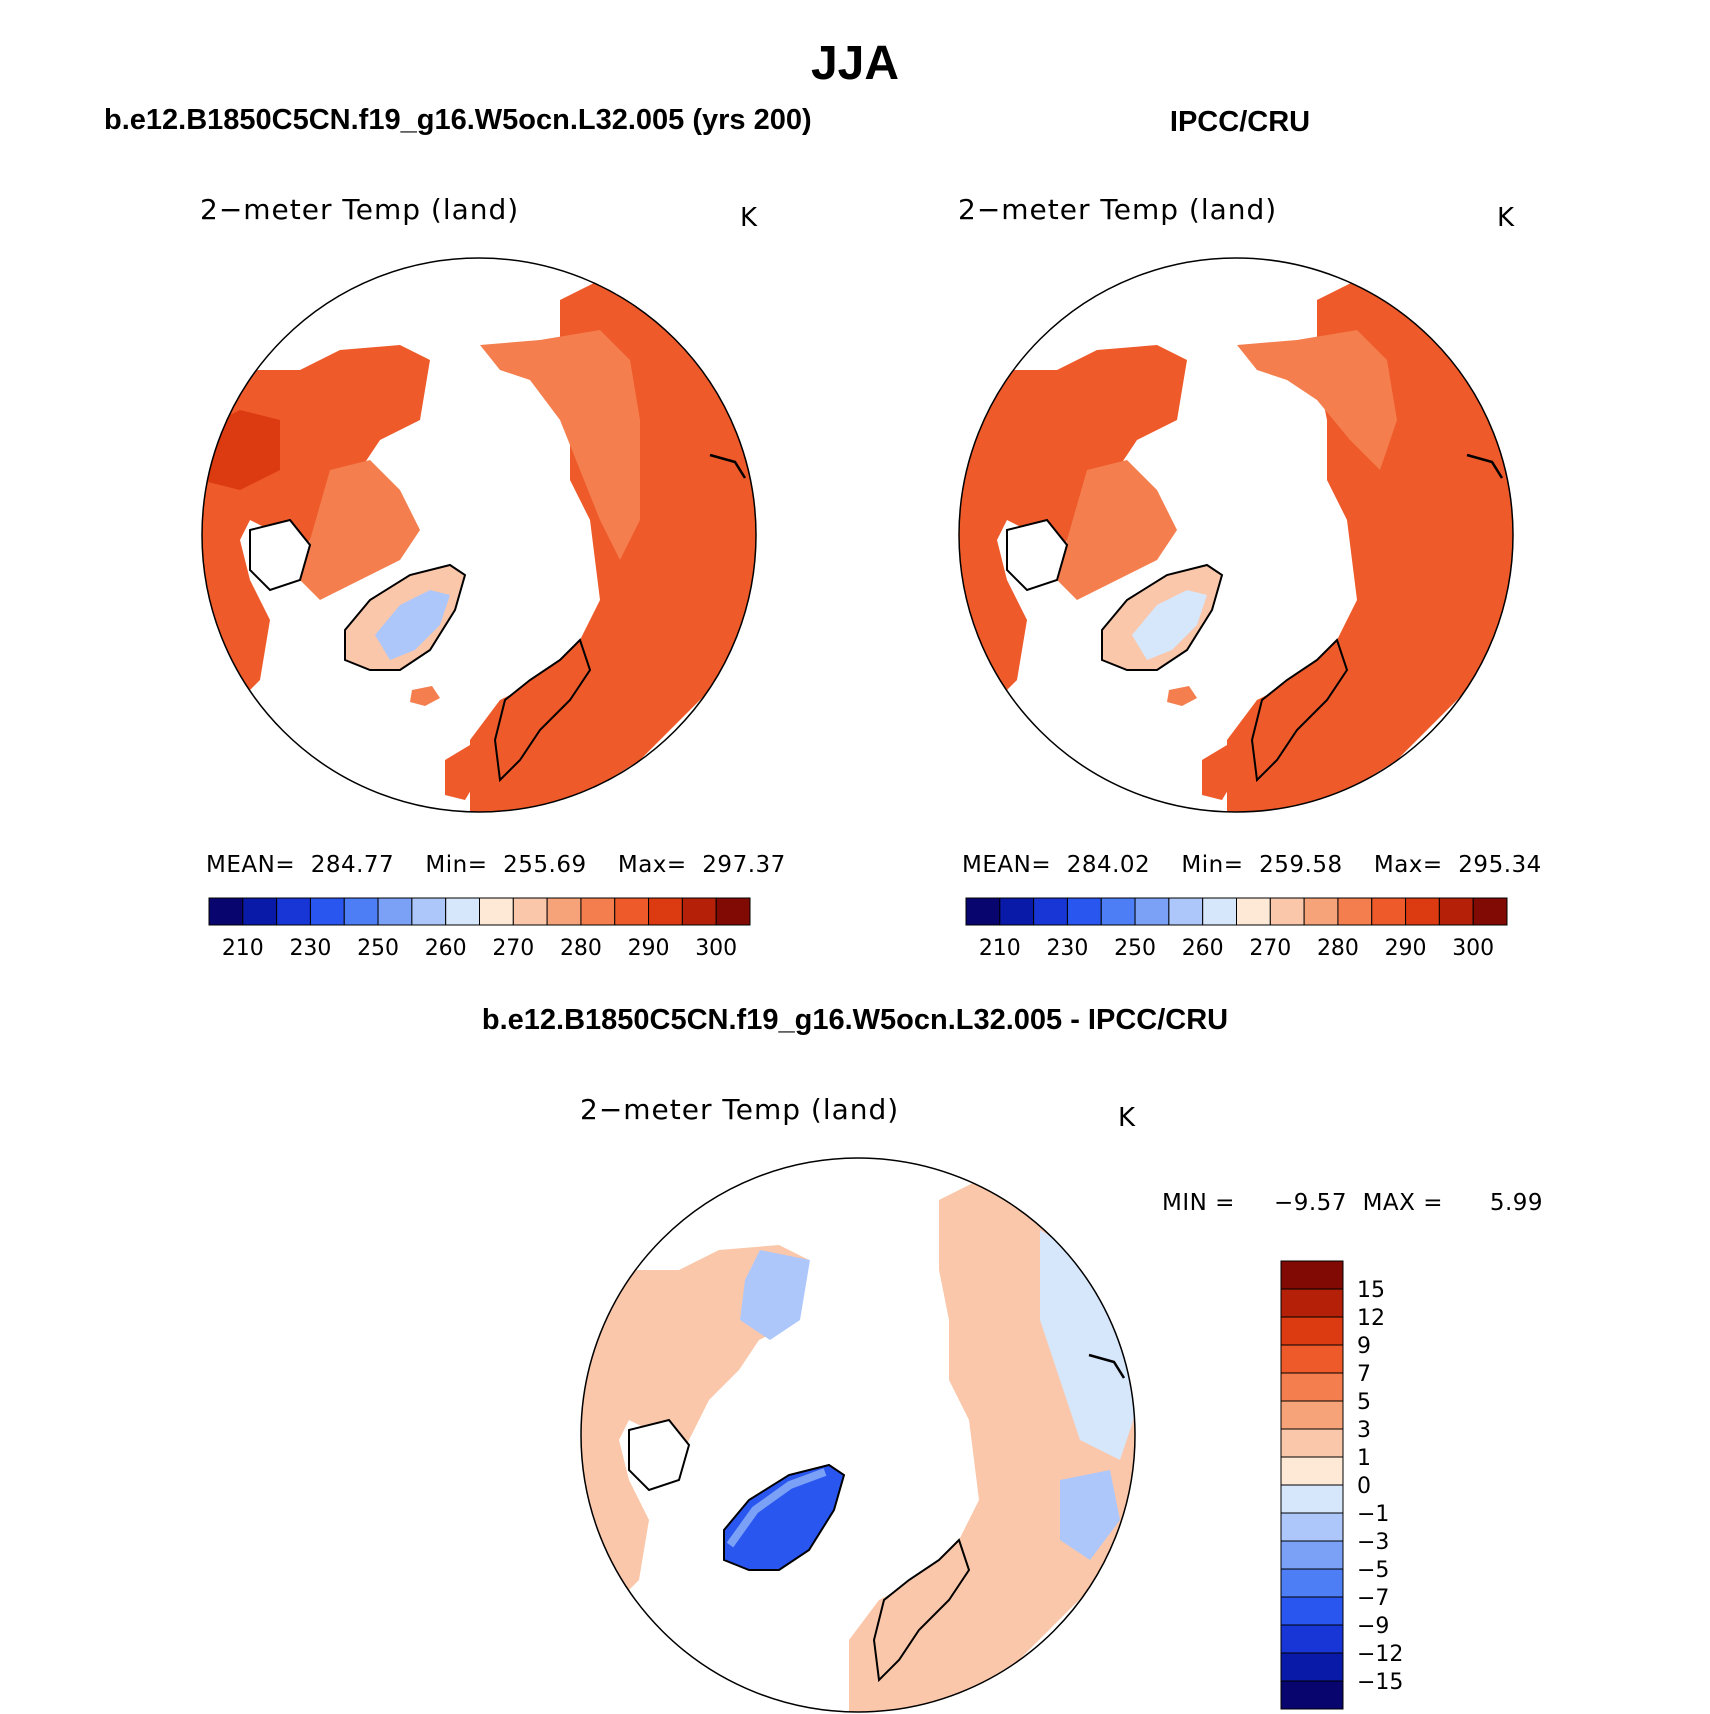 This screenshot has width=1710, height=1714. I want to click on siberia-cool-patch, so click(1090, 1515).